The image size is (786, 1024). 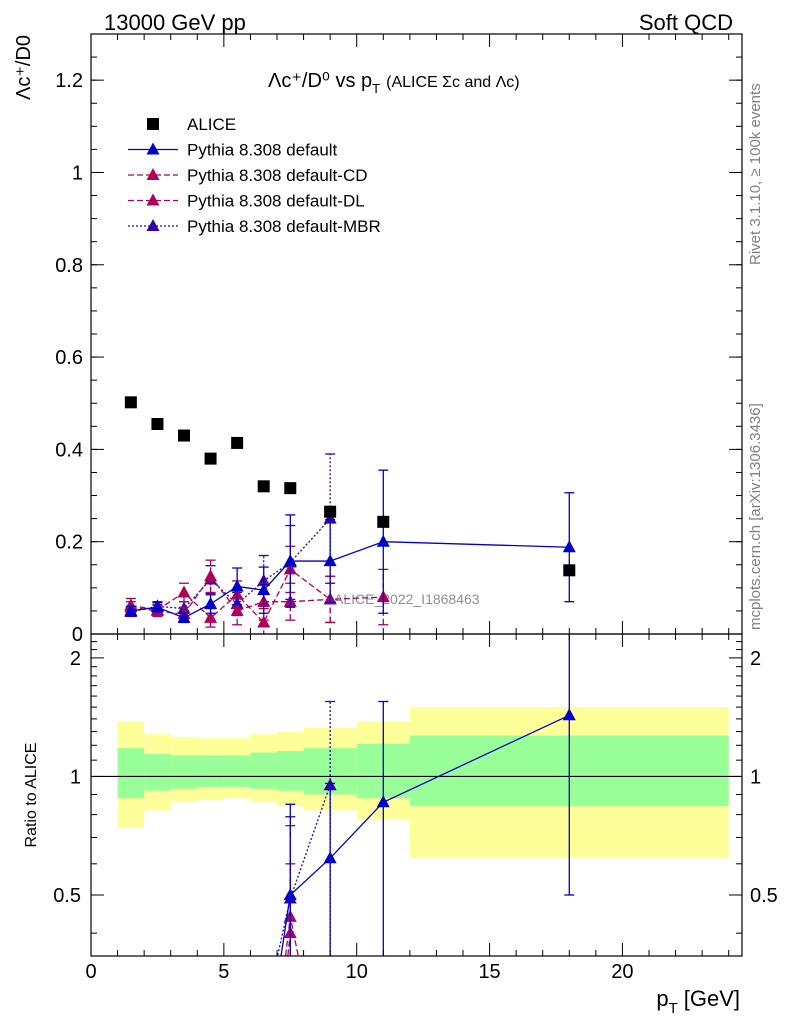 I want to click on legend-marker-mbr, so click(x=153, y=225).